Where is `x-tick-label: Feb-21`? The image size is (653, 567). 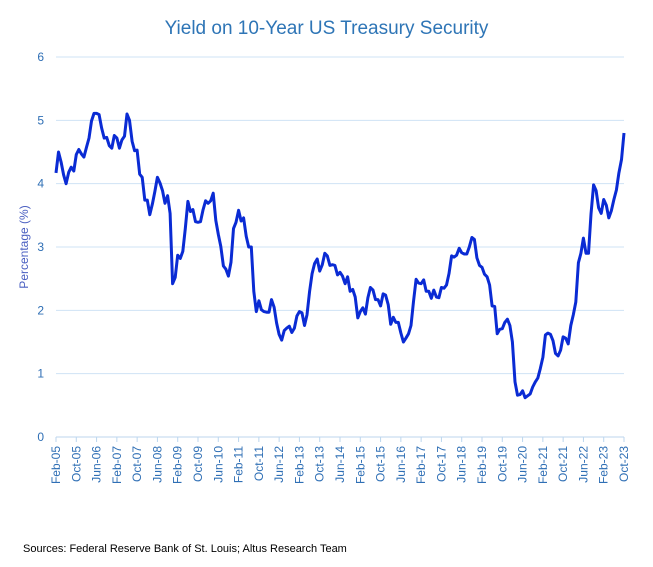 x-tick-label: Feb-21 is located at coordinates (543, 465).